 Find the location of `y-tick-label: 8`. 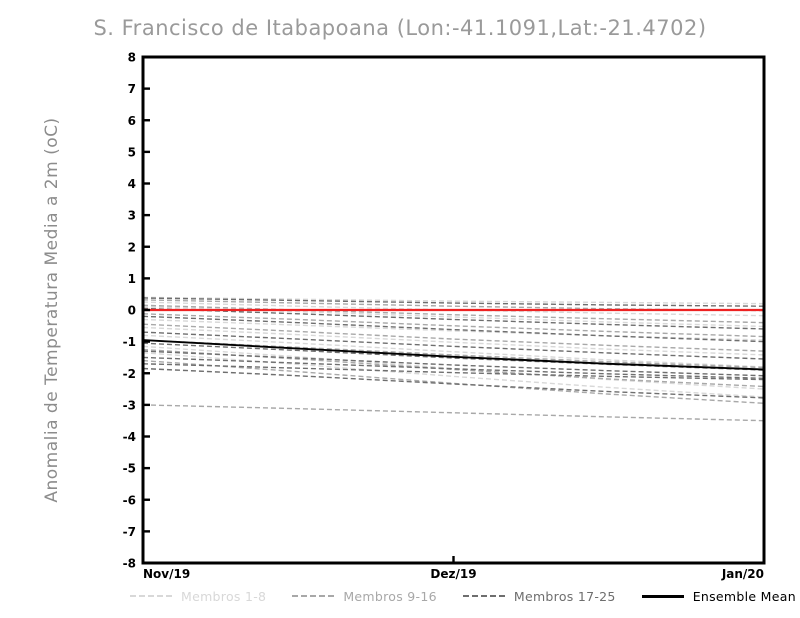

y-tick-label: 8 is located at coordinates (132, 58).